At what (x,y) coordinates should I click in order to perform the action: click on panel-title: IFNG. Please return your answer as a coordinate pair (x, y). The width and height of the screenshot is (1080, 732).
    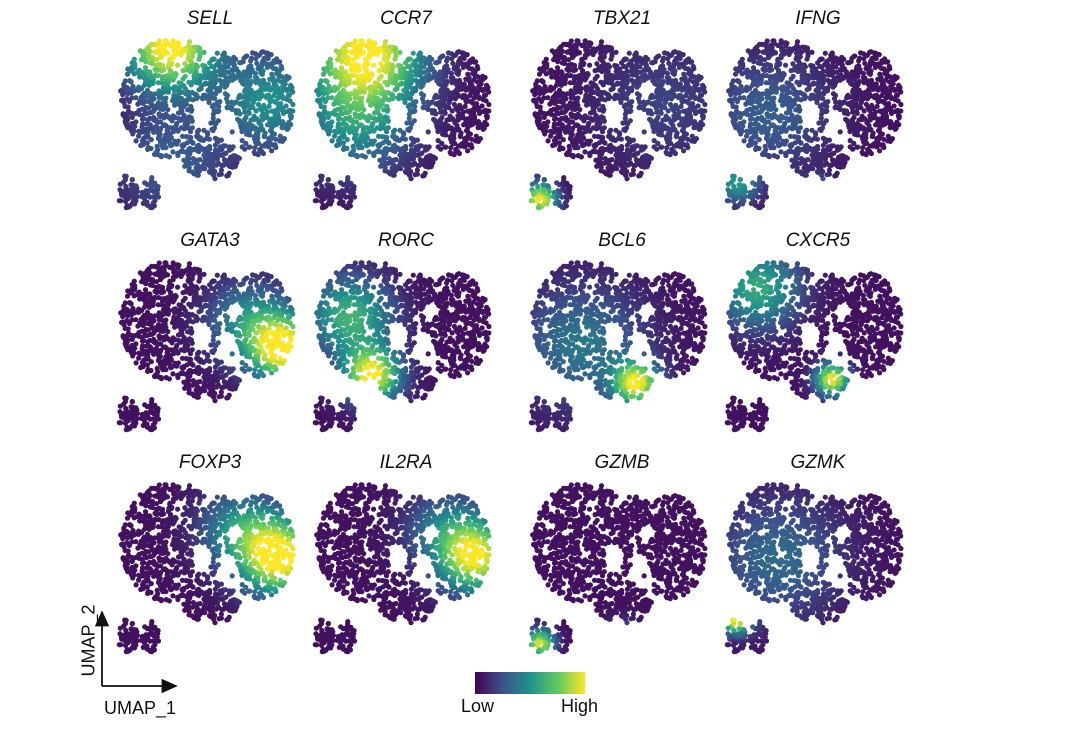
    Looking at the image, I should click on (818, 18).